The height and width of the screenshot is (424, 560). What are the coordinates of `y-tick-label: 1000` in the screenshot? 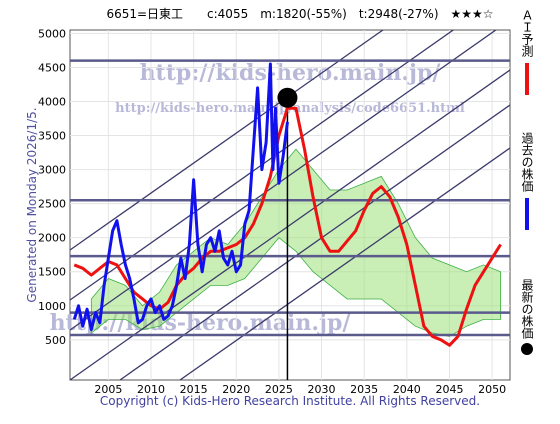 It's located at (52, 306).